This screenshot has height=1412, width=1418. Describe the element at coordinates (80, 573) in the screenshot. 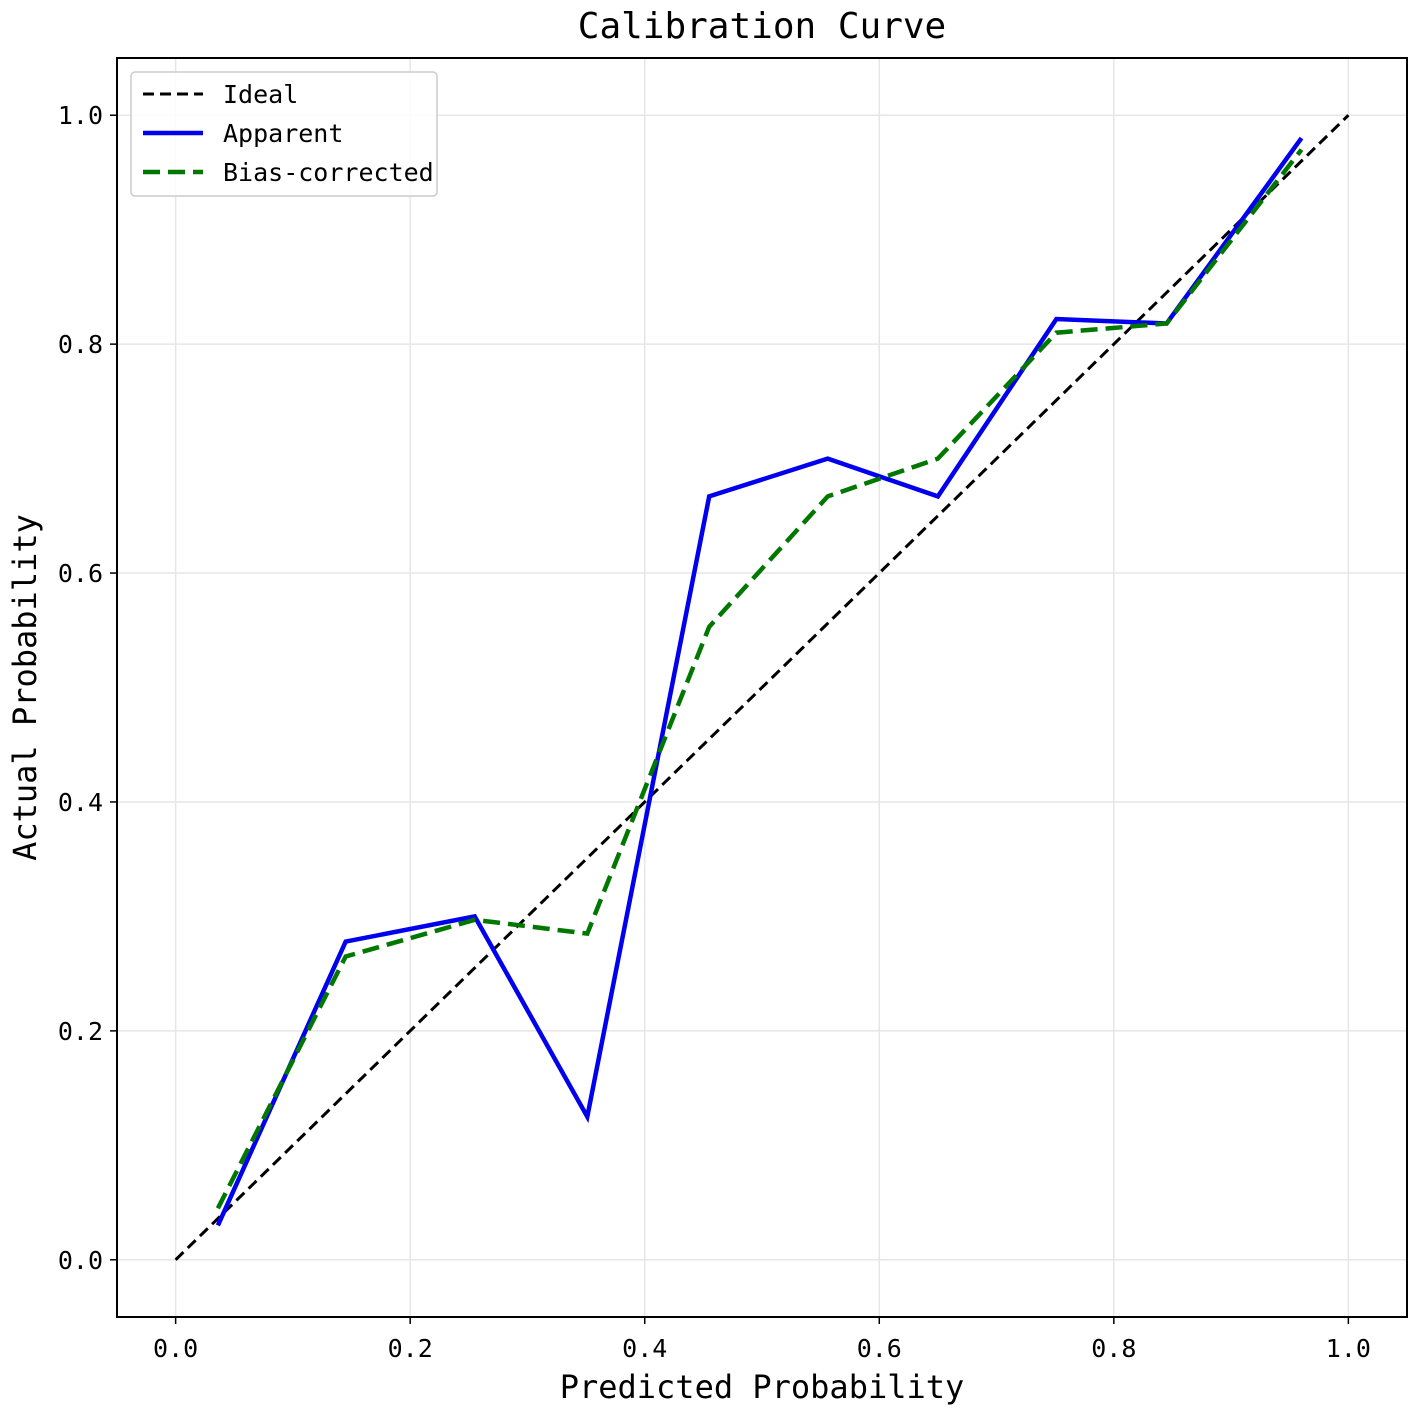

I see `y-tick-label: 0.6` at that location.